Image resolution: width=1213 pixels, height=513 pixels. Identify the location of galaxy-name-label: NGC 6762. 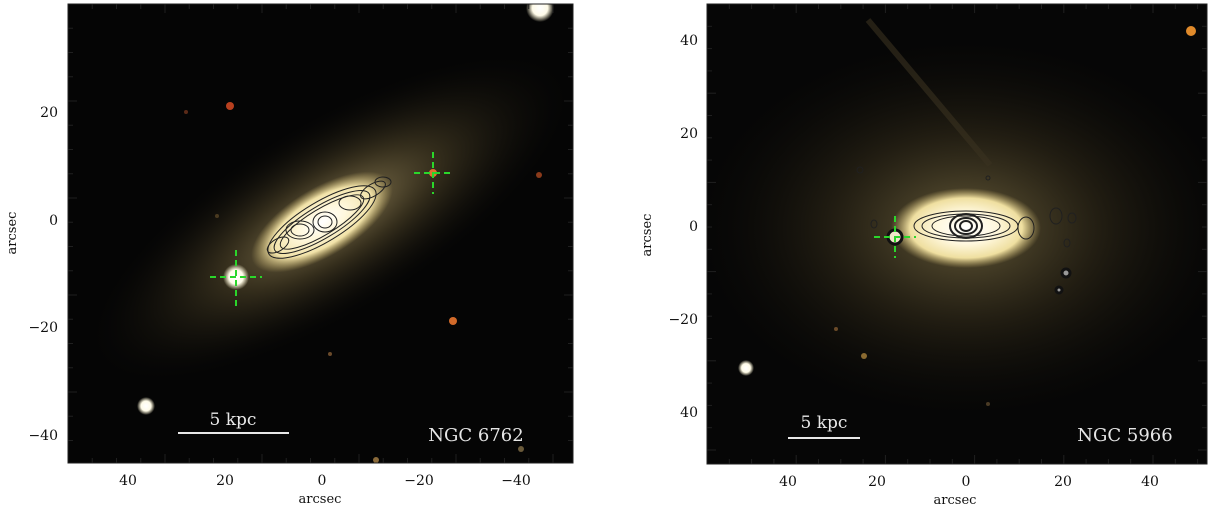
(475, 435).